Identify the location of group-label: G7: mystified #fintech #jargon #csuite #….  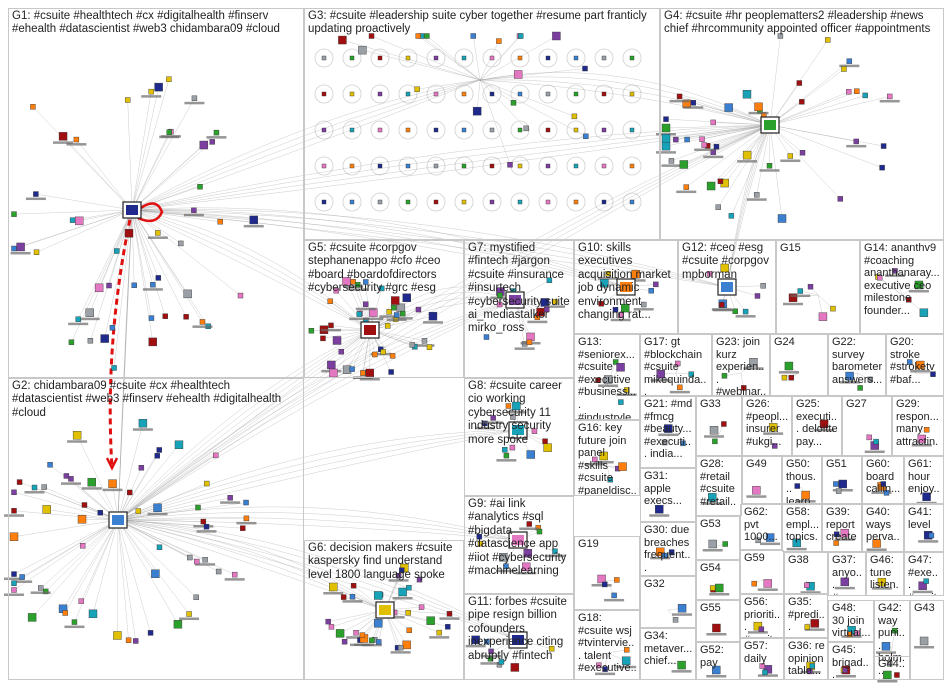
(520, 288).